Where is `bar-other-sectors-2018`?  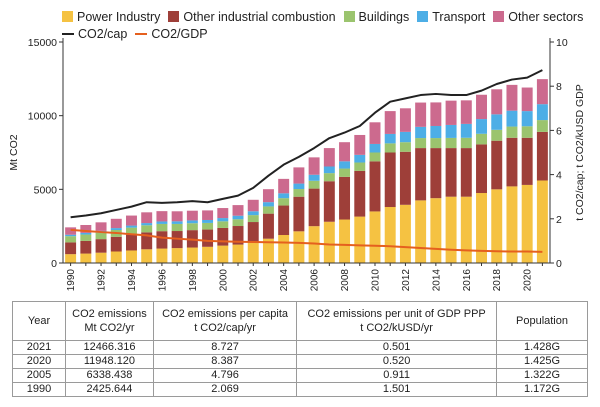 bar-other-sectors-2018 is located at coordinates (497, 102).